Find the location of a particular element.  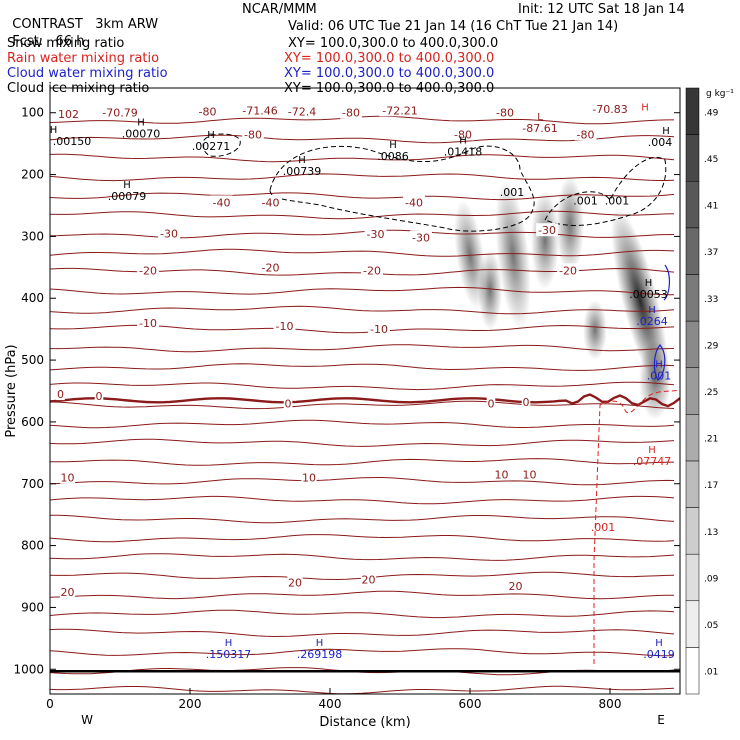

colorbar-label: .09 is located at coordinates (711, 579).